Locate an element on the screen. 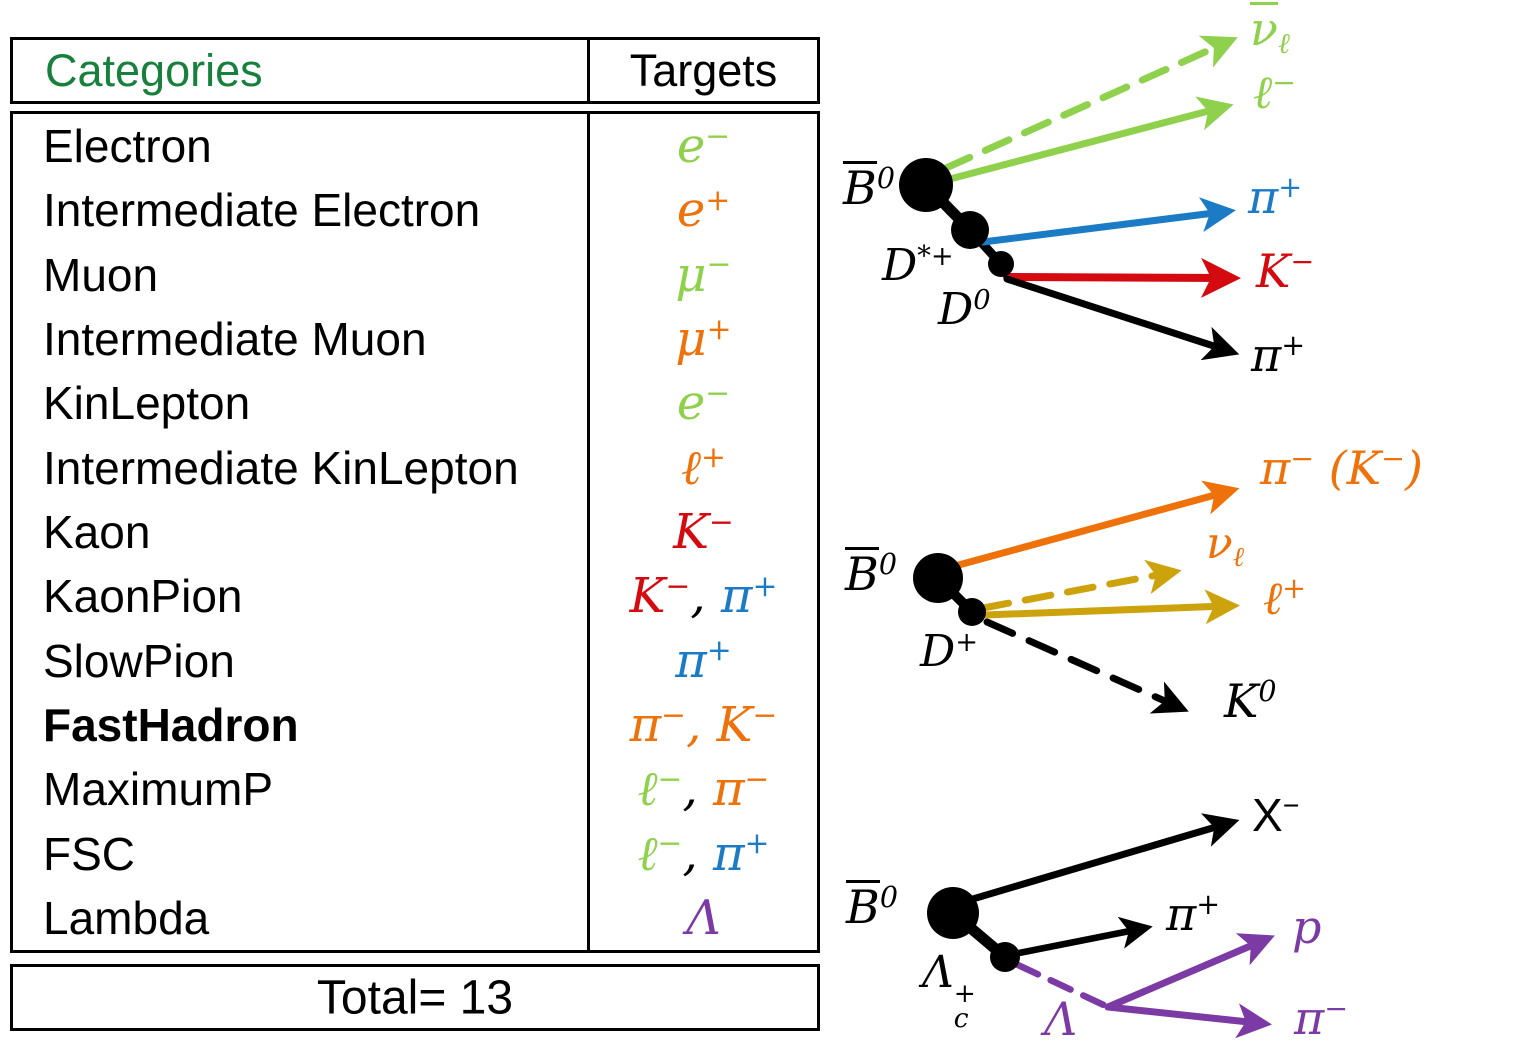 This screenshot has height=1050, width=1526. header-targets: Targets is located at coordinates (703, 70).